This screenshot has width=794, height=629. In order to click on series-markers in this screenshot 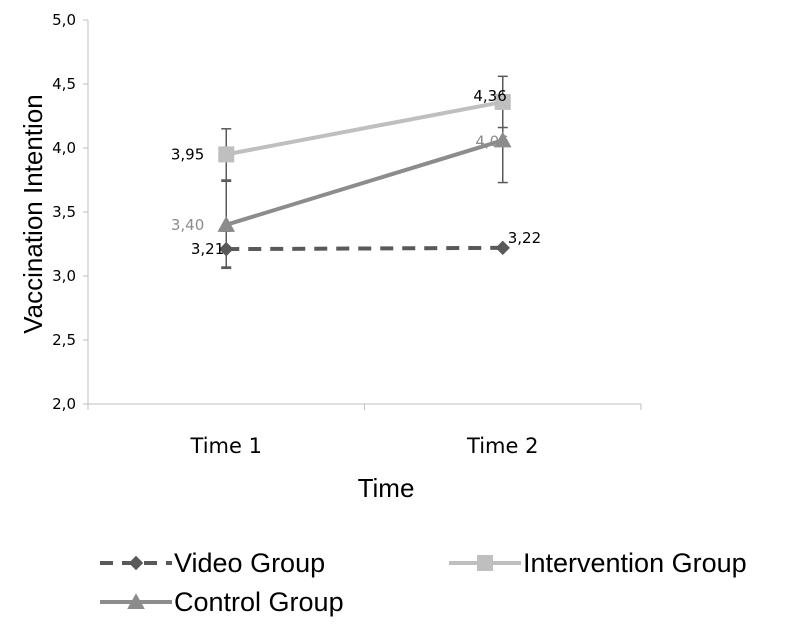, I will do `click(364, 175)`.